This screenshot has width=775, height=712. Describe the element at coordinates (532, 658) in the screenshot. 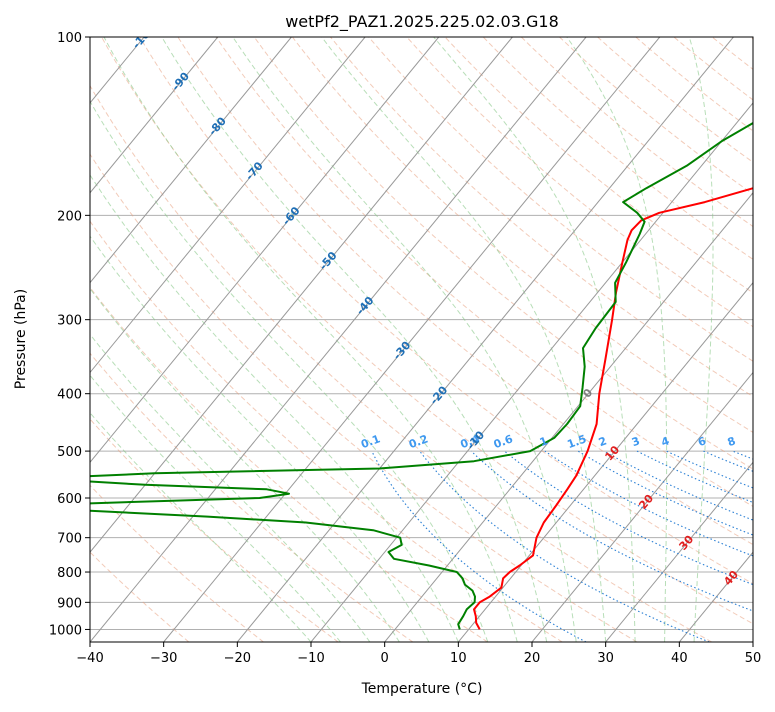

I see `x-tick-label: 20` at that location.